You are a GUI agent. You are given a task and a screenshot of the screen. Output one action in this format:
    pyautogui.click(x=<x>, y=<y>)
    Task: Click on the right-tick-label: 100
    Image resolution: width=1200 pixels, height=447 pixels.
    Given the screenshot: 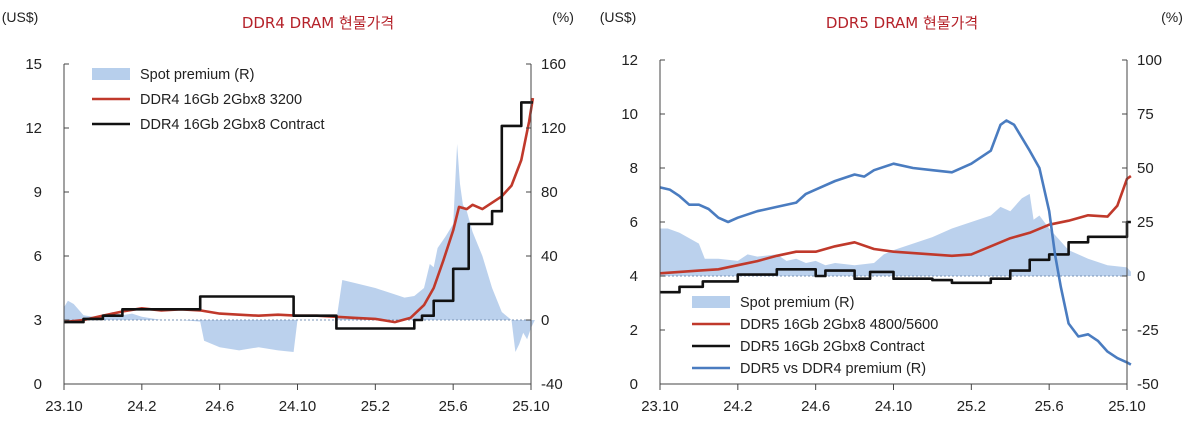 What is the action you would take?
    pyautogui.click(x=1149, y=60)
    